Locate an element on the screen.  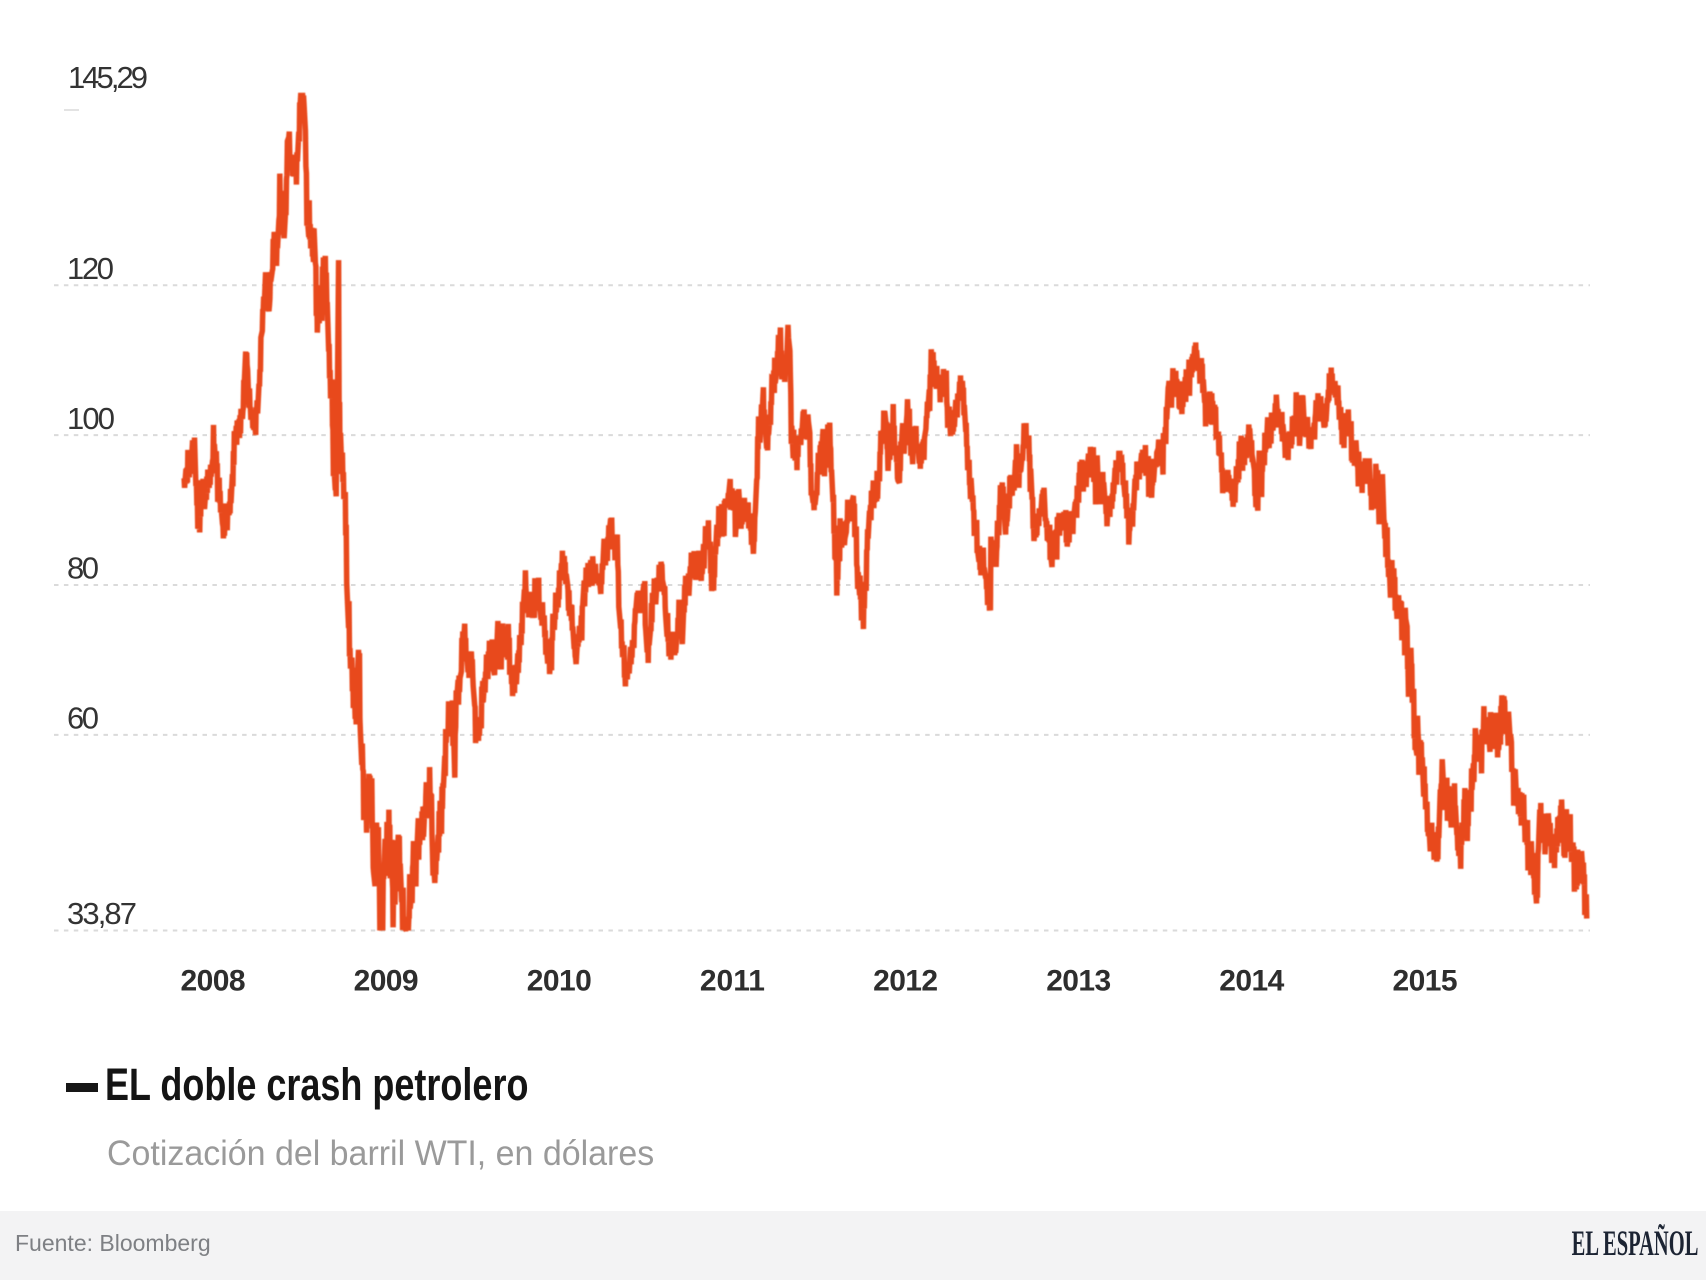
svg-text: 2013 is located at coordinates (1078, 981).